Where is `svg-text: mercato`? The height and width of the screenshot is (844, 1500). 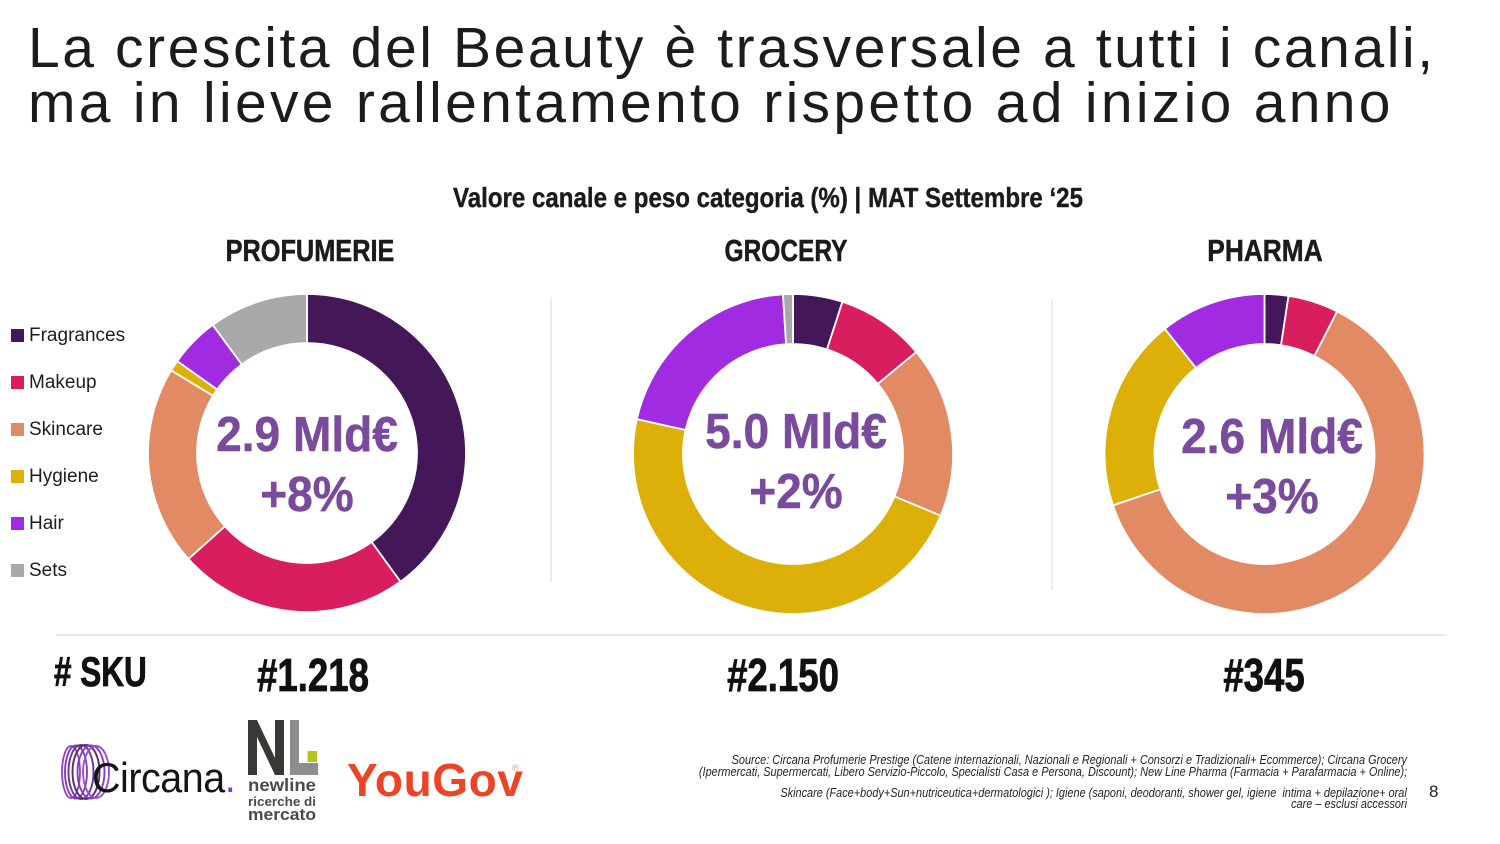 svg-text: mercato is located at coordinates (282, 815).